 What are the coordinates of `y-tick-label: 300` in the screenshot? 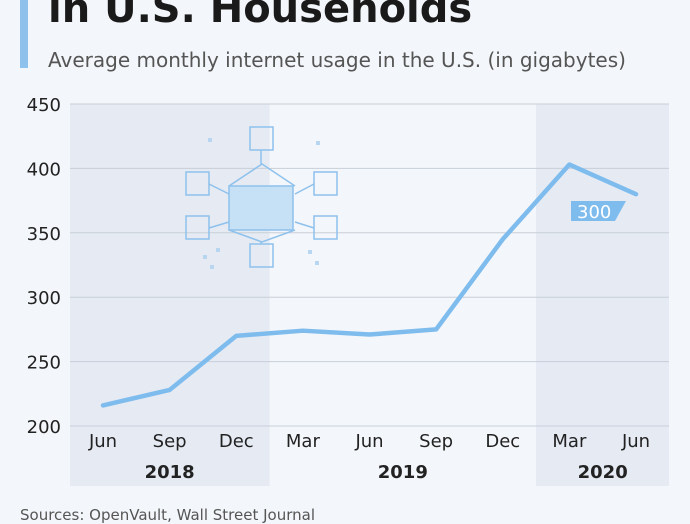 It's located at (44, 298).